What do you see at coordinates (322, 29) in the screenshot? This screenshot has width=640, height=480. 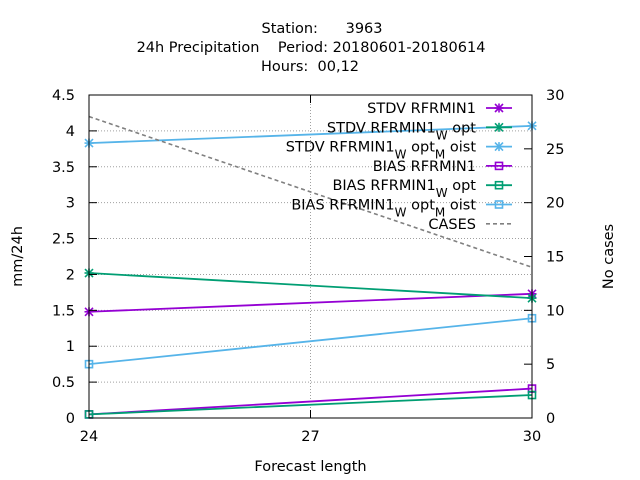 I see `chart-title-line: Station: 3963` at bounding box center [322, 29].